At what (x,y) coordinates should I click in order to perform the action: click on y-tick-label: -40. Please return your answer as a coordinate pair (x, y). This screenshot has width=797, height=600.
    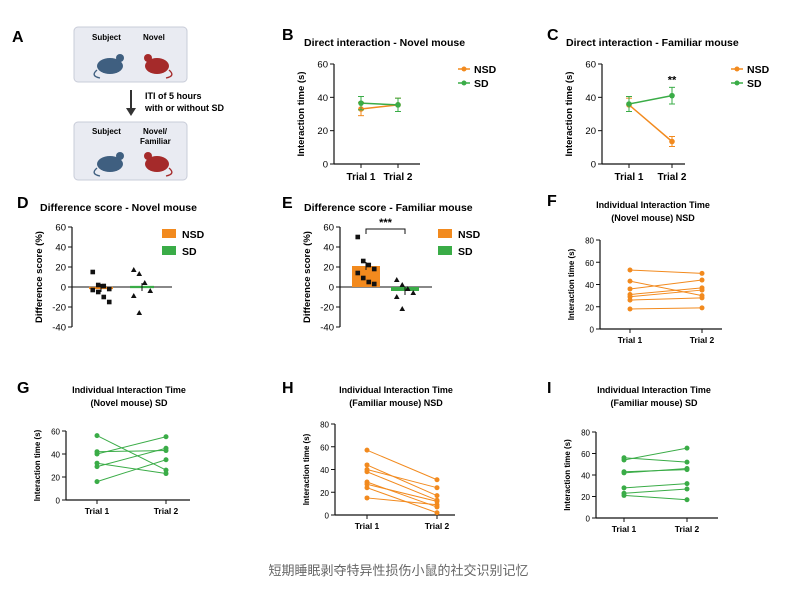
    Looking at the image, I should click on (327, 328).